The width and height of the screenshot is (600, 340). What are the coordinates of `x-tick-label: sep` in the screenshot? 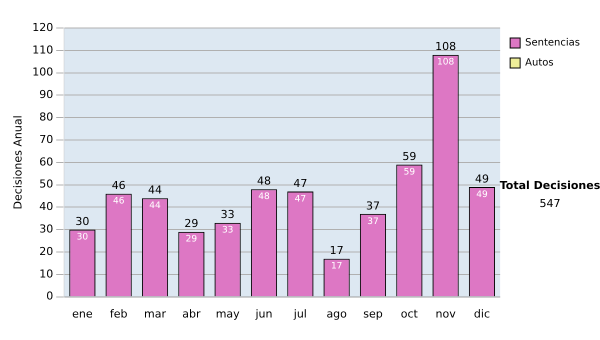 It's located at (373, 313).